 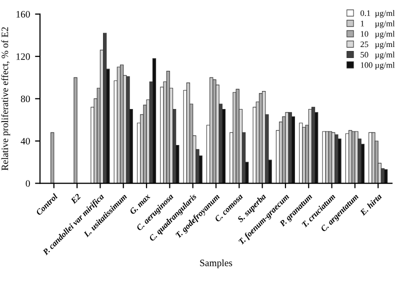 What do you see at coordinates (25, 141) in the screenshot?
I see `y-tick-label: 40` at bounding box center [25, 141].